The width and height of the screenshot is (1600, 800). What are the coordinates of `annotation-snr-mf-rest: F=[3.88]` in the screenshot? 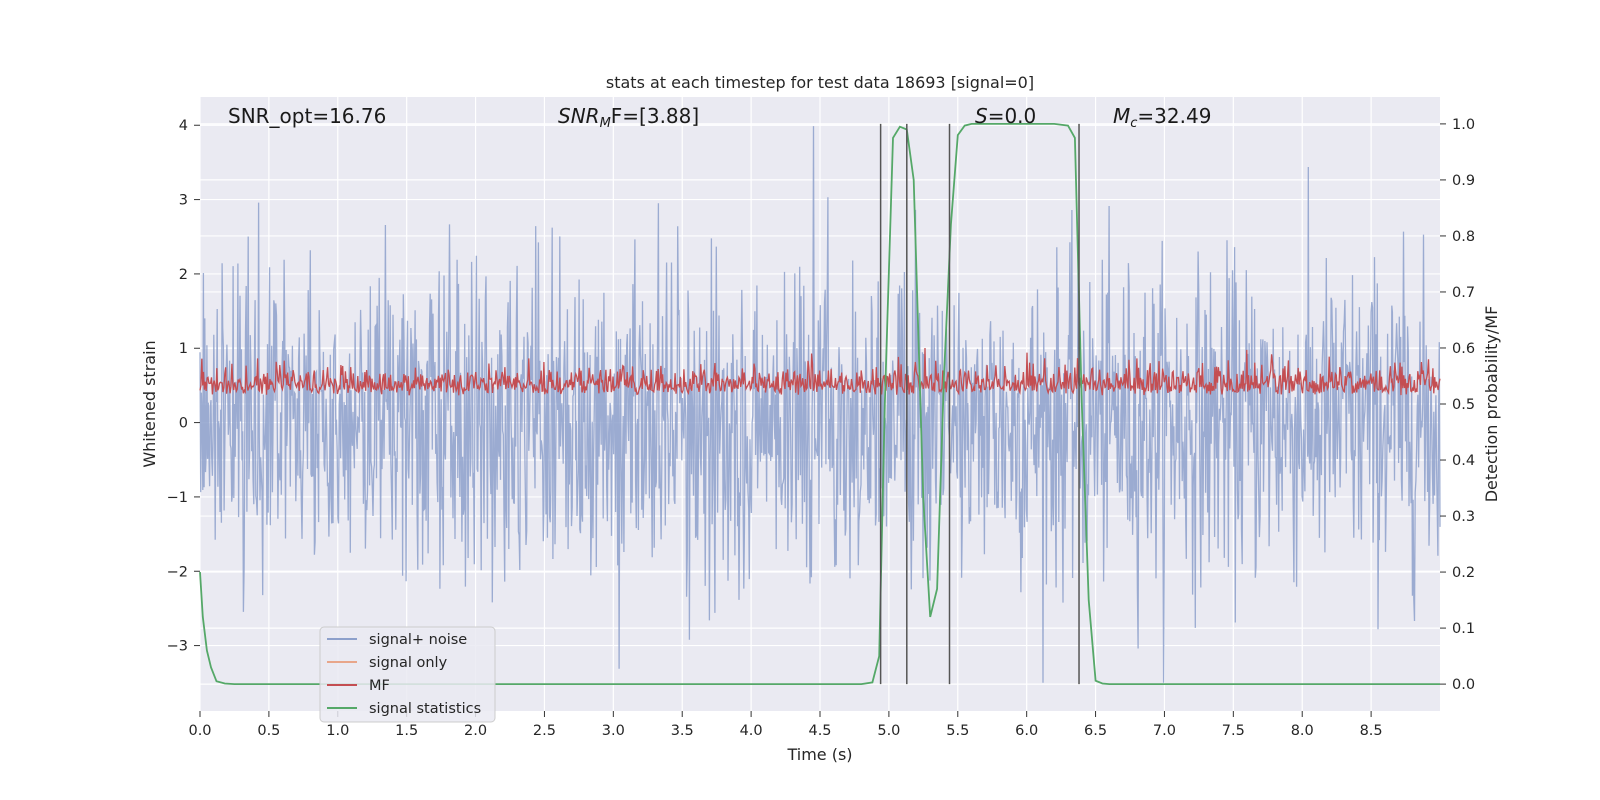 It's located at (655, 116).